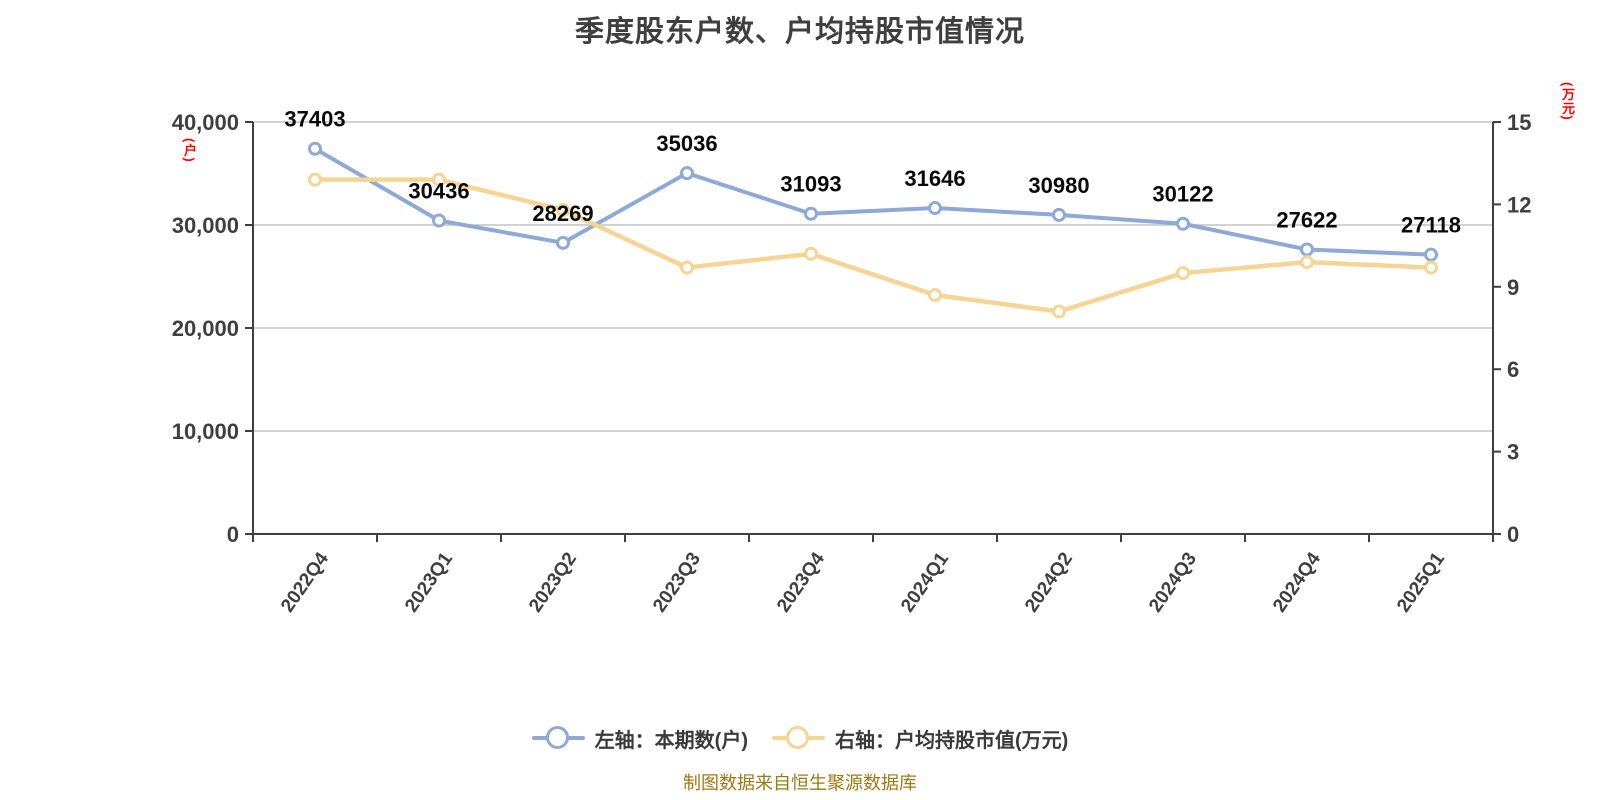 The image size is (1600, 800). Describe the element at coordinates (1431, 225) in the screenshot. I see `data-label: 27118` at that location.